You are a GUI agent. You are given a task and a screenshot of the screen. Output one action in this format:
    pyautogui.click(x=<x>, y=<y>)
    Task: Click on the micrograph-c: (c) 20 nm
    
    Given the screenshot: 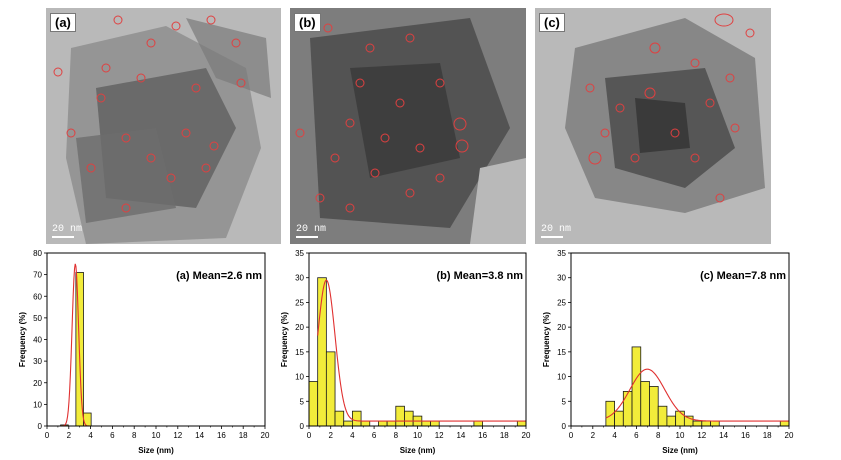 What is the action you would take?
    pyautogui.click(x=653, y=126)
    